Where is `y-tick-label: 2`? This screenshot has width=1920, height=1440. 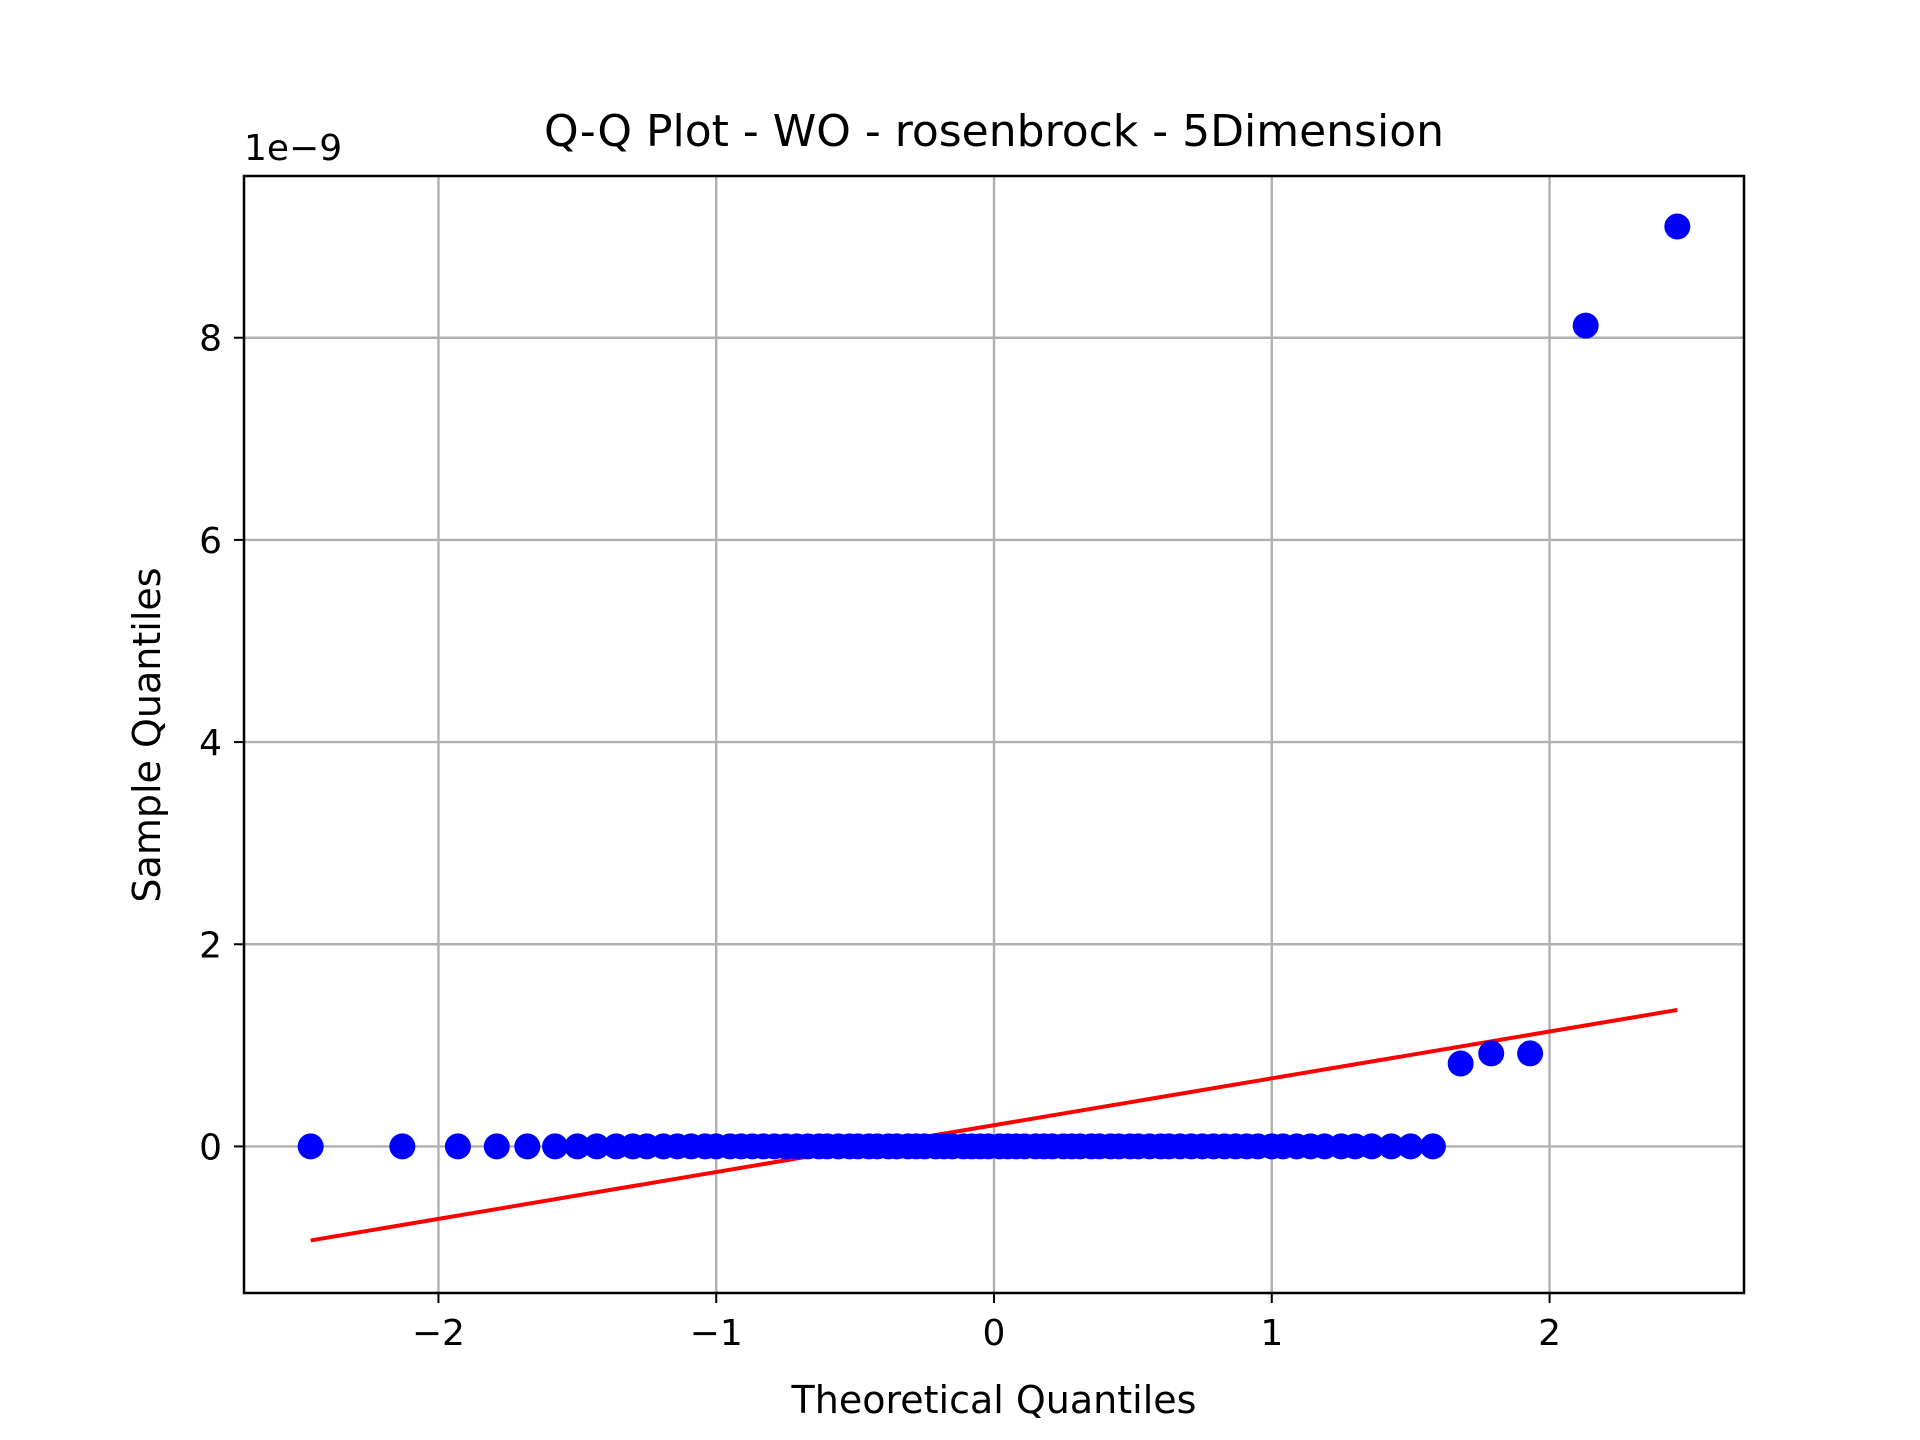 y-tick-label: 2 is located at coordinates (210, 945).